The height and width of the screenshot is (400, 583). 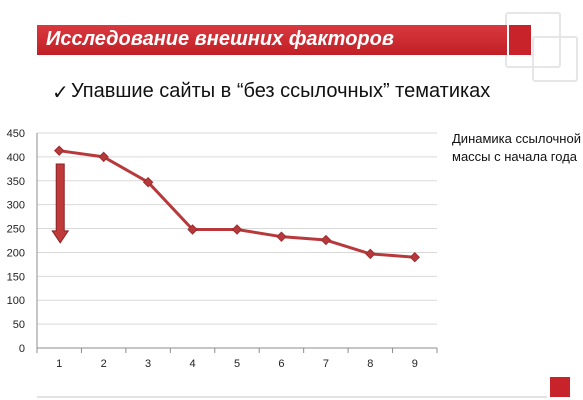 What do you see at coordinates (59, 364) in the screenshot?
I see `x-tick-label: 1` at bounding box center [59, 364].